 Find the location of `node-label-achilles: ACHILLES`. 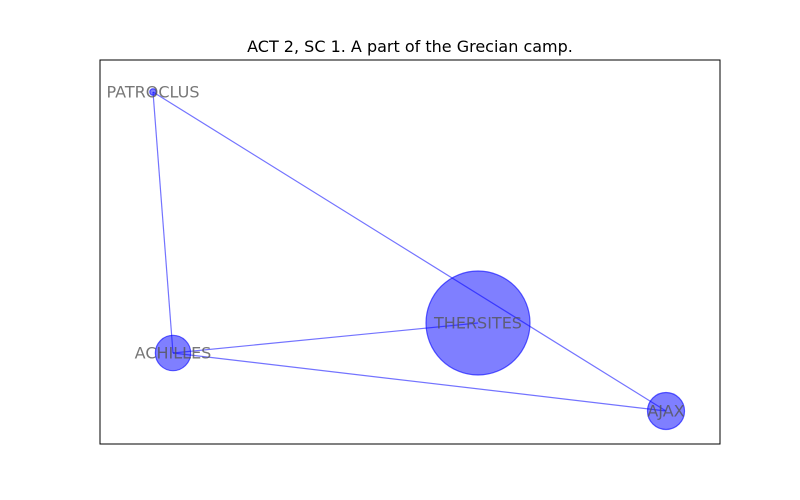

node-label-achilles: ACHILLES is located at coordinates (173, 353).